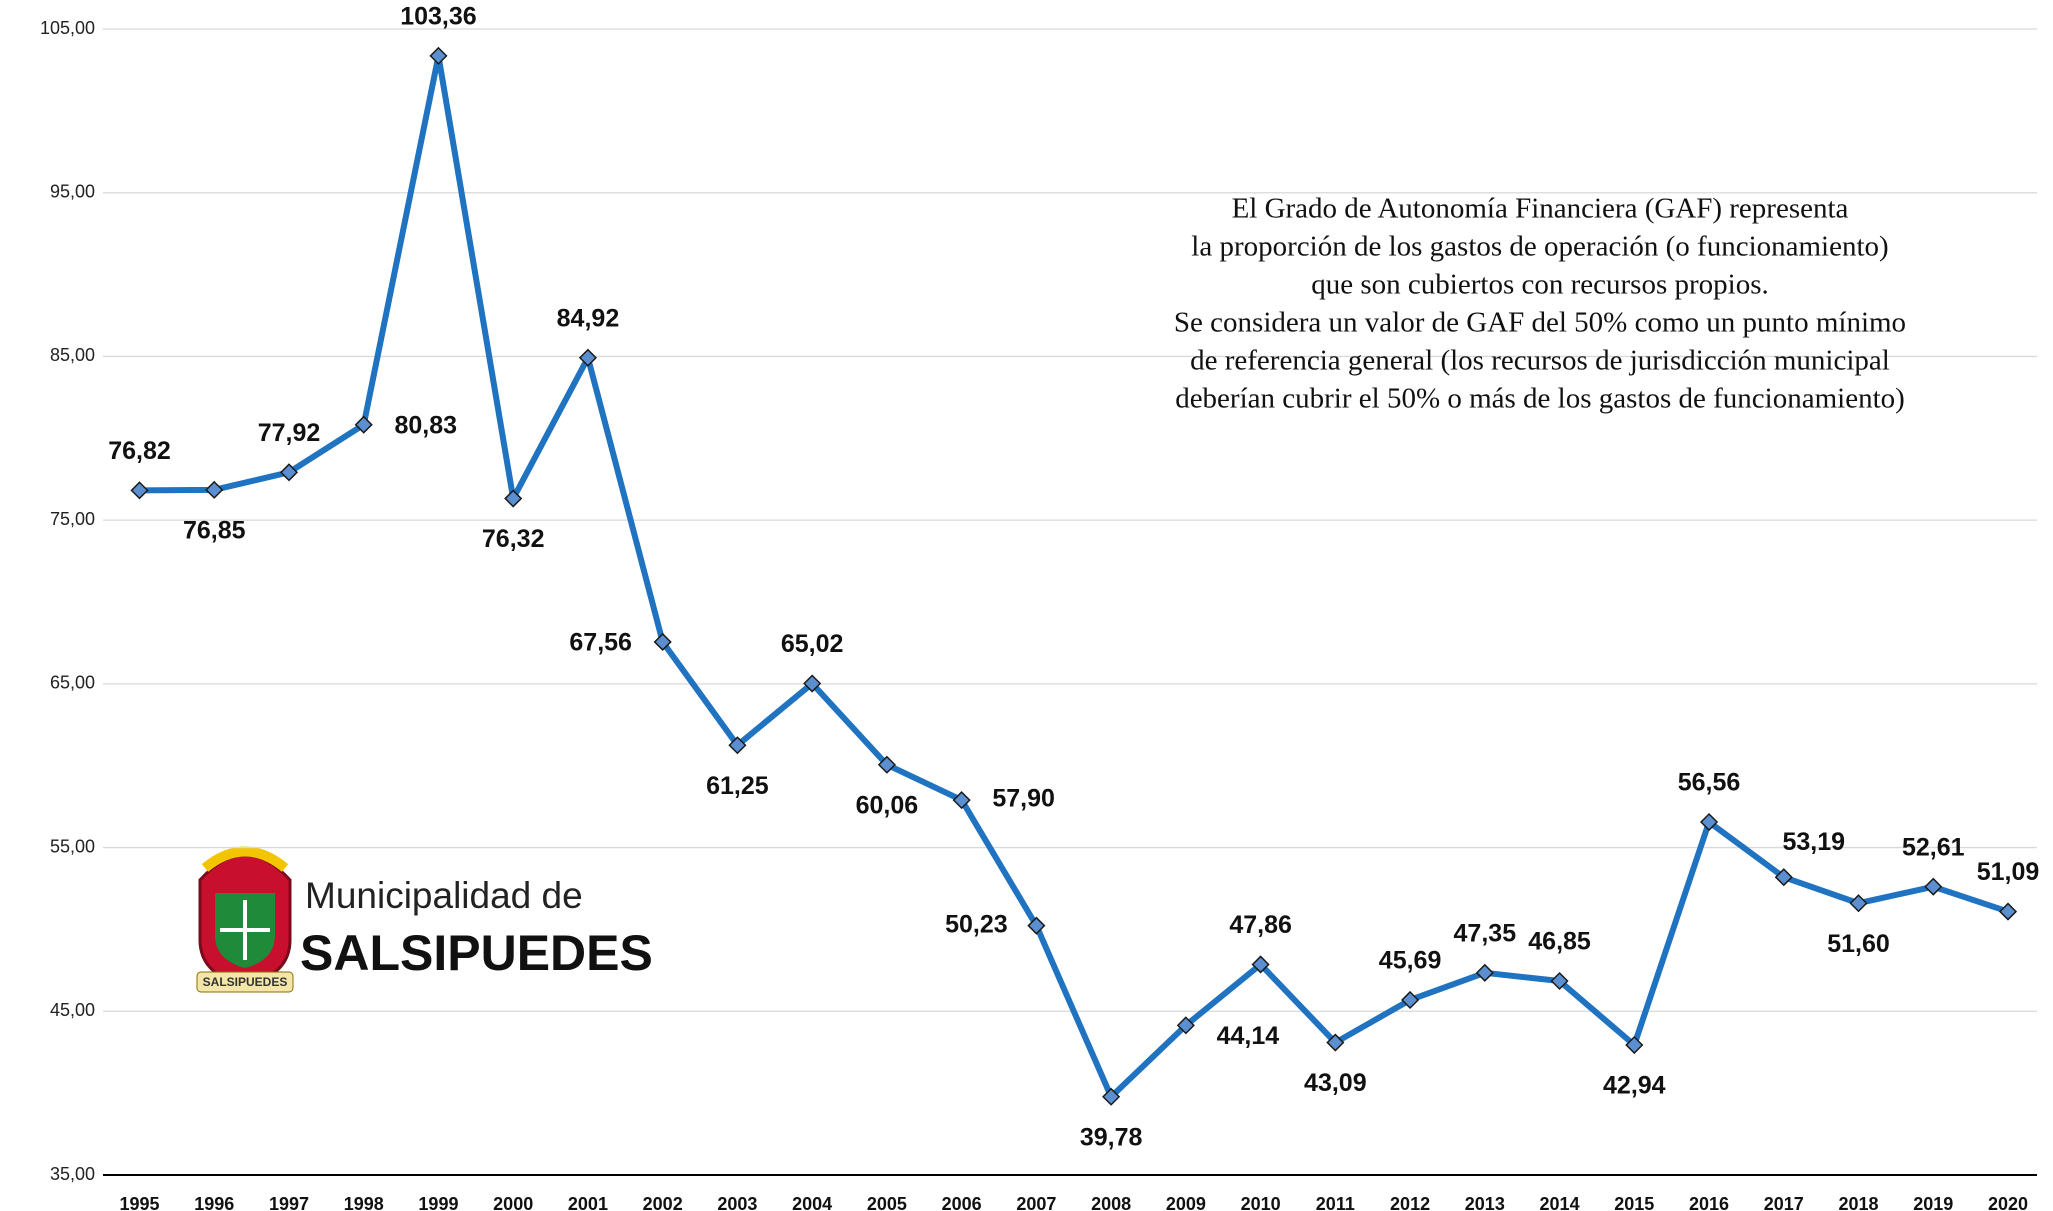  I want to click on y-tick-label: 65,00, so click(72, 683).